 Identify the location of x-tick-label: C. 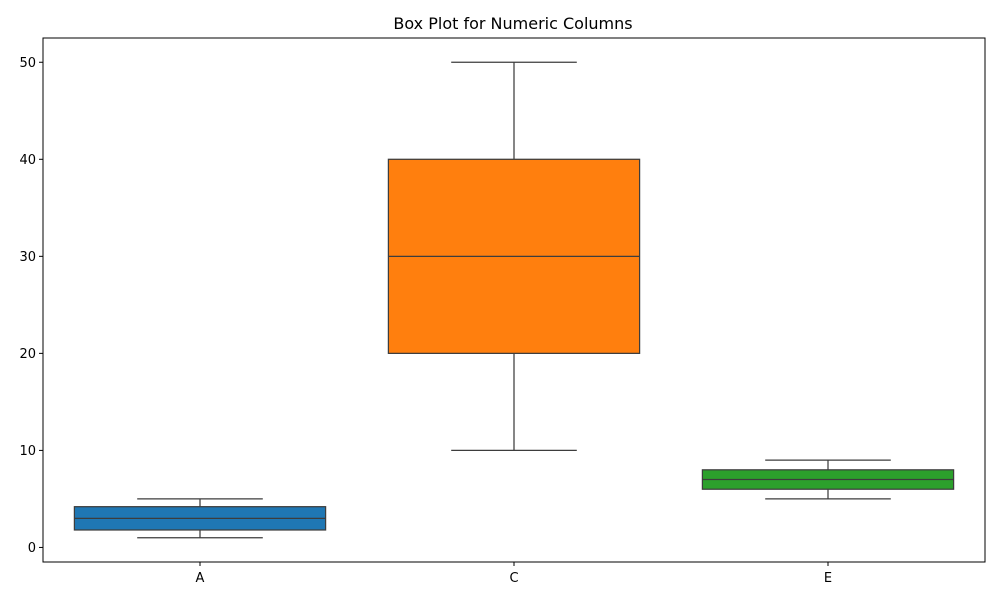
(513, 578).